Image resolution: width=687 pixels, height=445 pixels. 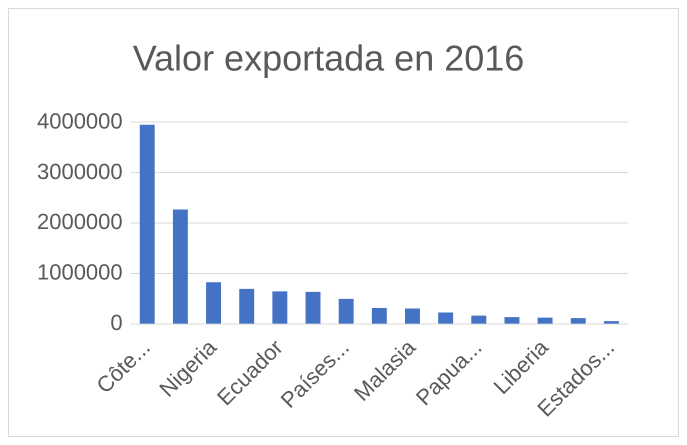 I want to click on chart-title: Valor exportada en 2016, so click(x=328, y=58).